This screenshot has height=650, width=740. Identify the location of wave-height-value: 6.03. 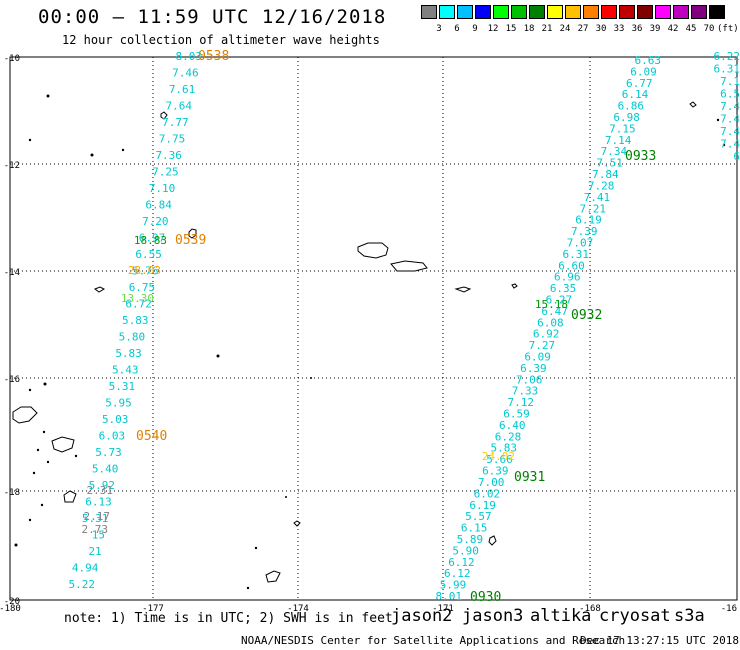
(112, 436).